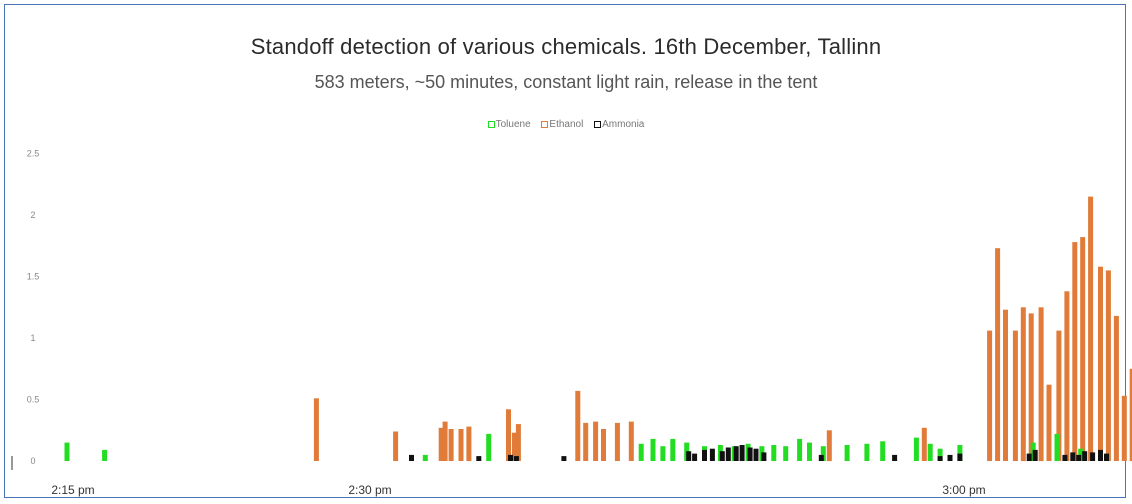 This screenshot has width=1132, height=504. I want to click on legend-label-ammonia: Ammonia, so click(623, 124).